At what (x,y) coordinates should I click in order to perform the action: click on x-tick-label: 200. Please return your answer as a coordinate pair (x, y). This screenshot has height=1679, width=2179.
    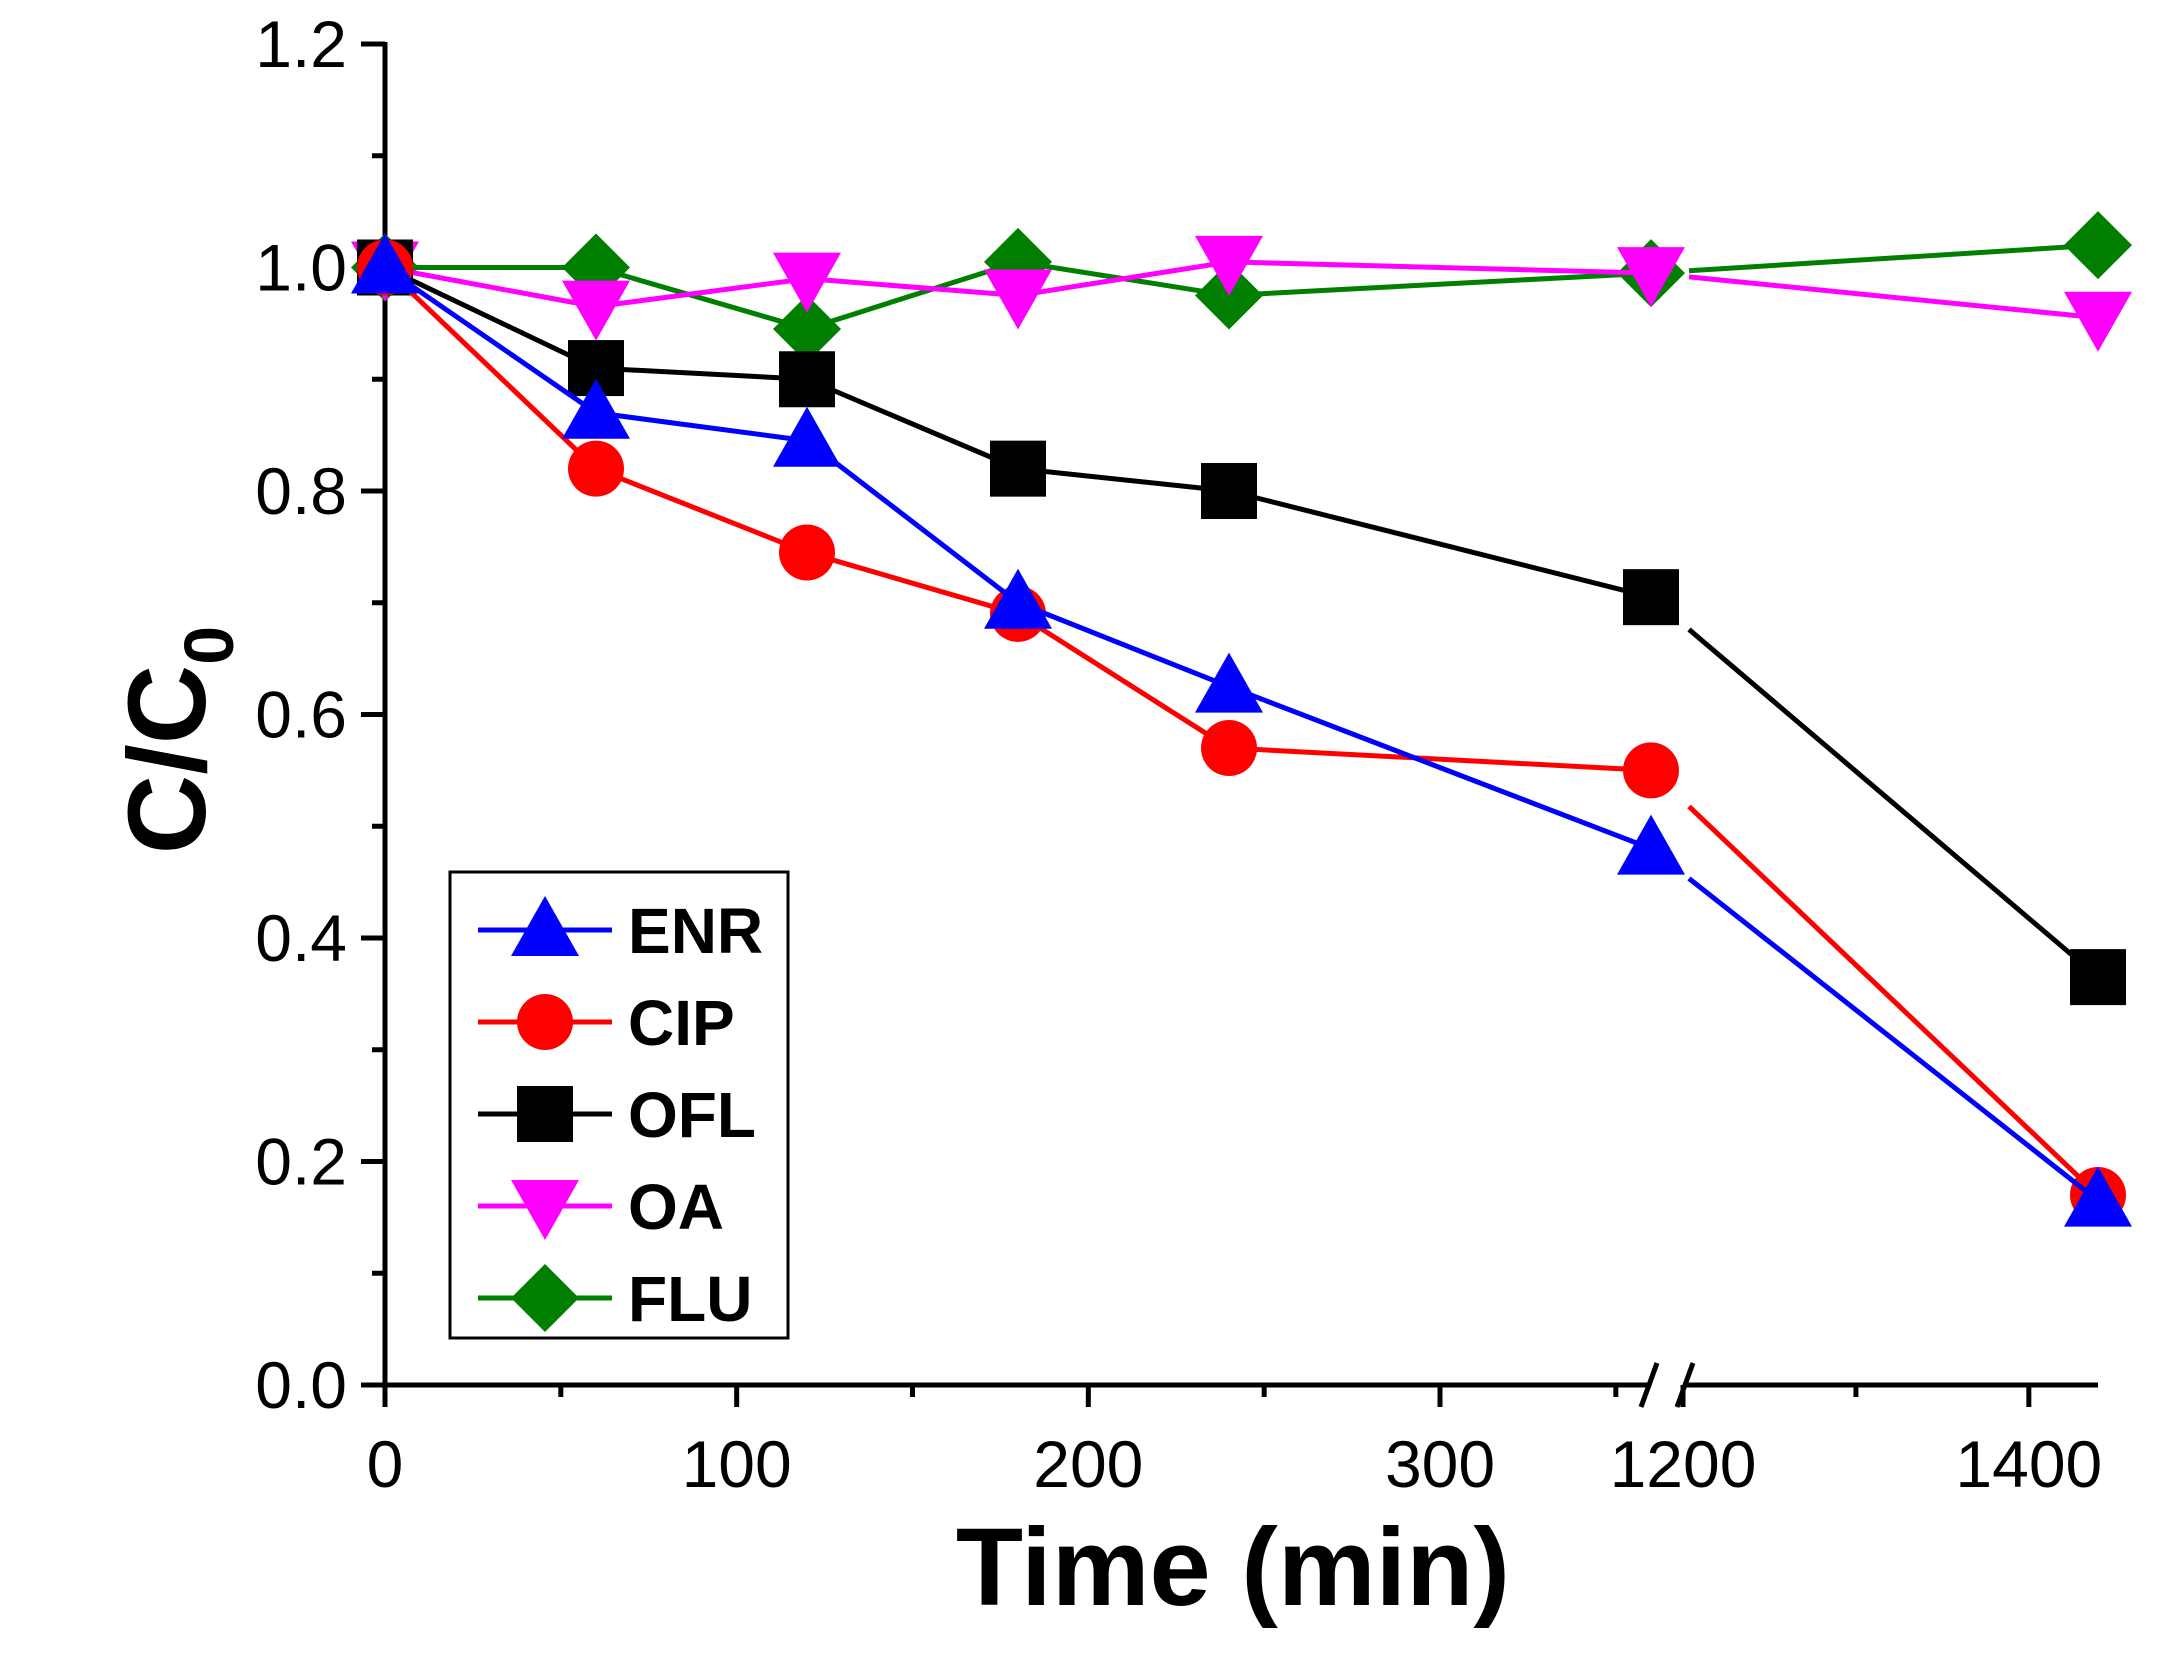
    Looking at the image, I should click on (1088, 1464).